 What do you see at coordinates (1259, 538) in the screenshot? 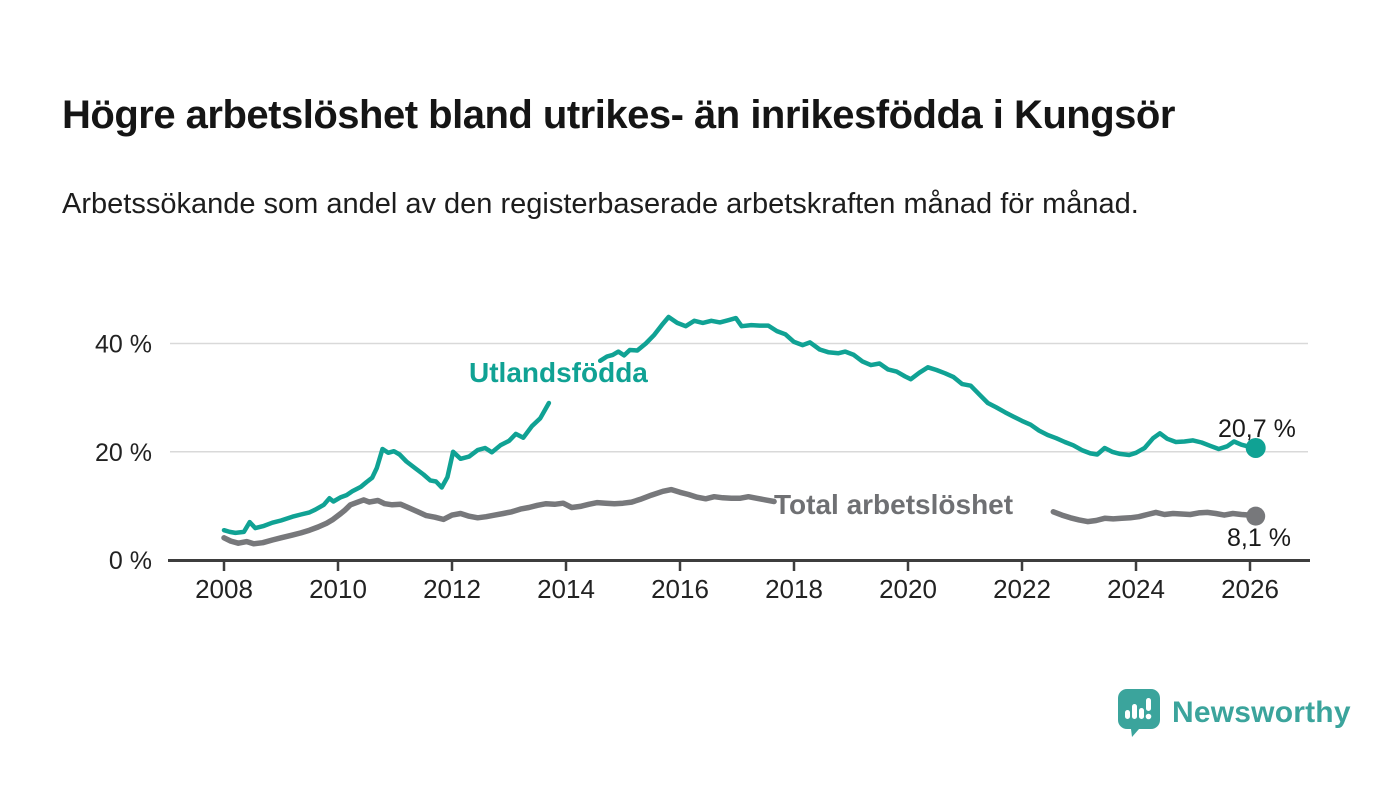
I see `end-value-total: 8,1 %` at bounding box center [1259, 538].